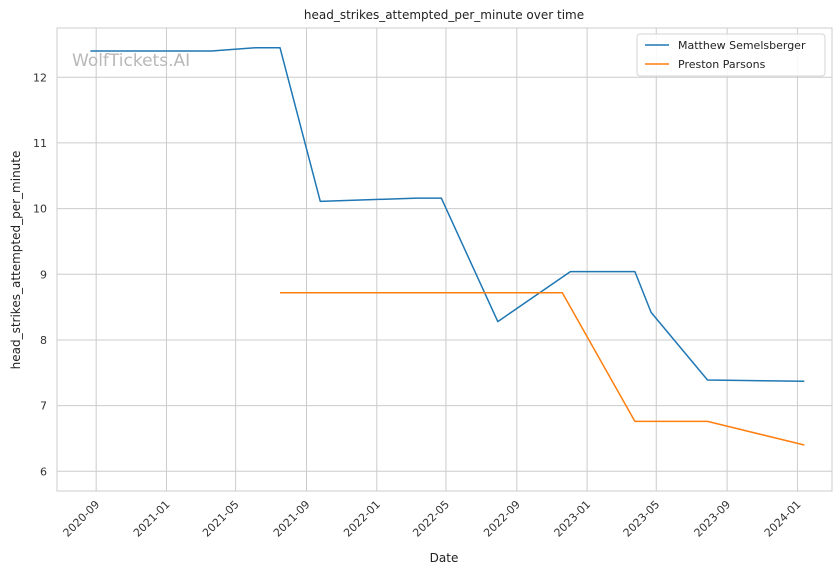  Describe the element at coordinates (43, 406) in the screenshot. I see `y-tick-label: 7` at that location.